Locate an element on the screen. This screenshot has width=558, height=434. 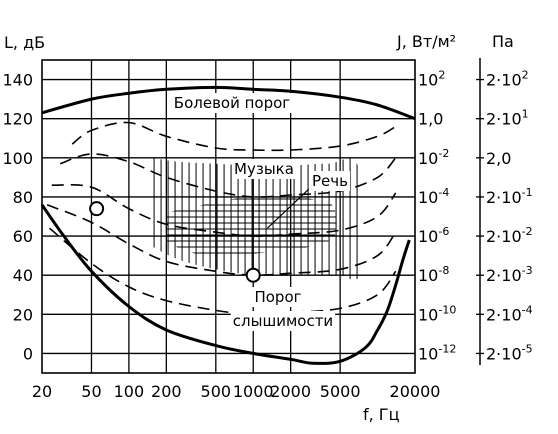
x-axis-label: f, Гц is located at coordinates (381, 414).